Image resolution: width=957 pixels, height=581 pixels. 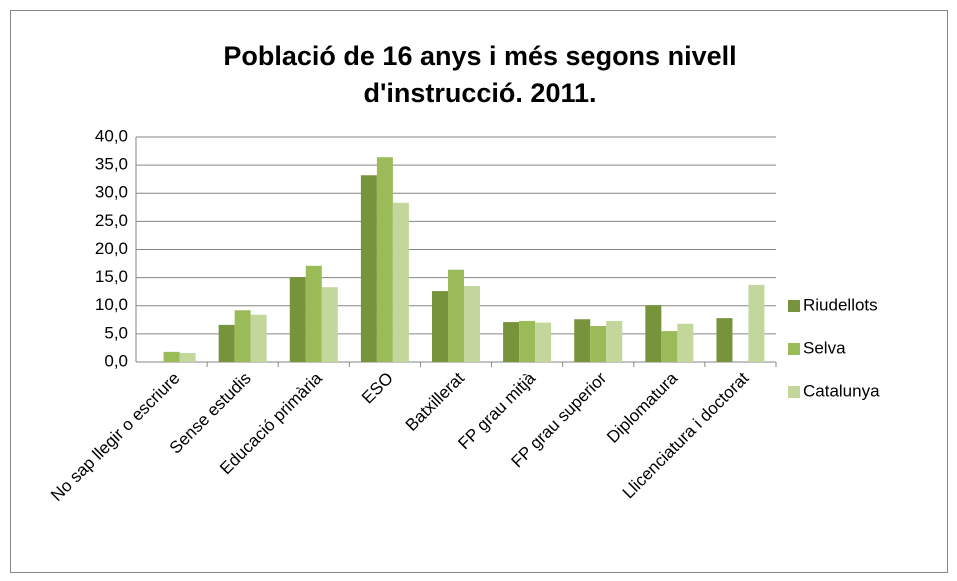 I want to click on y-tick-label: 40,0, so click(x=111, y=135).